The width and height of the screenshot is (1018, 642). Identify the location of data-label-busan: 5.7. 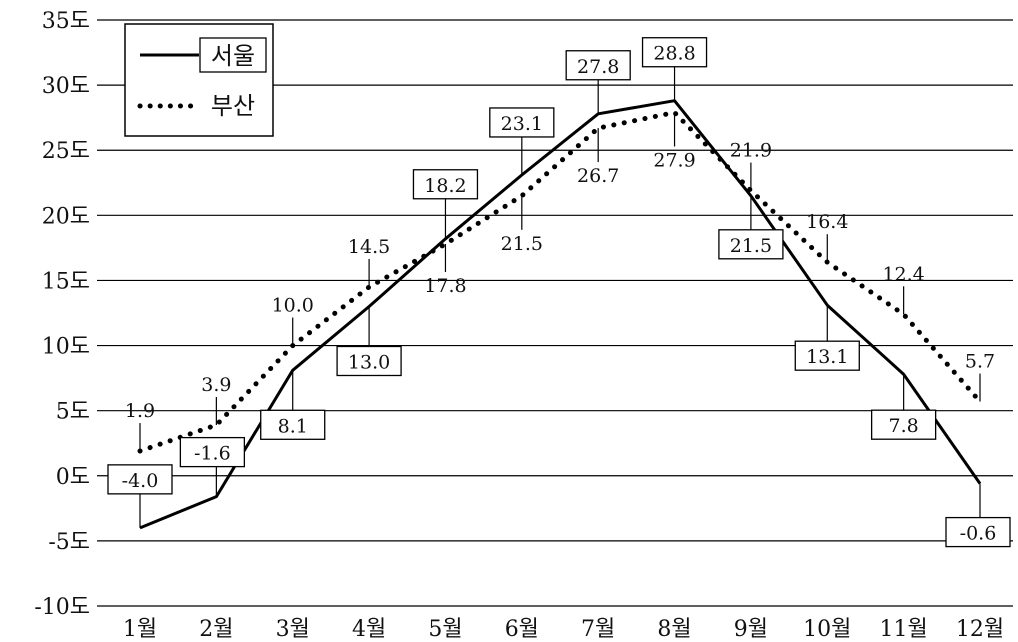
(980, 362).